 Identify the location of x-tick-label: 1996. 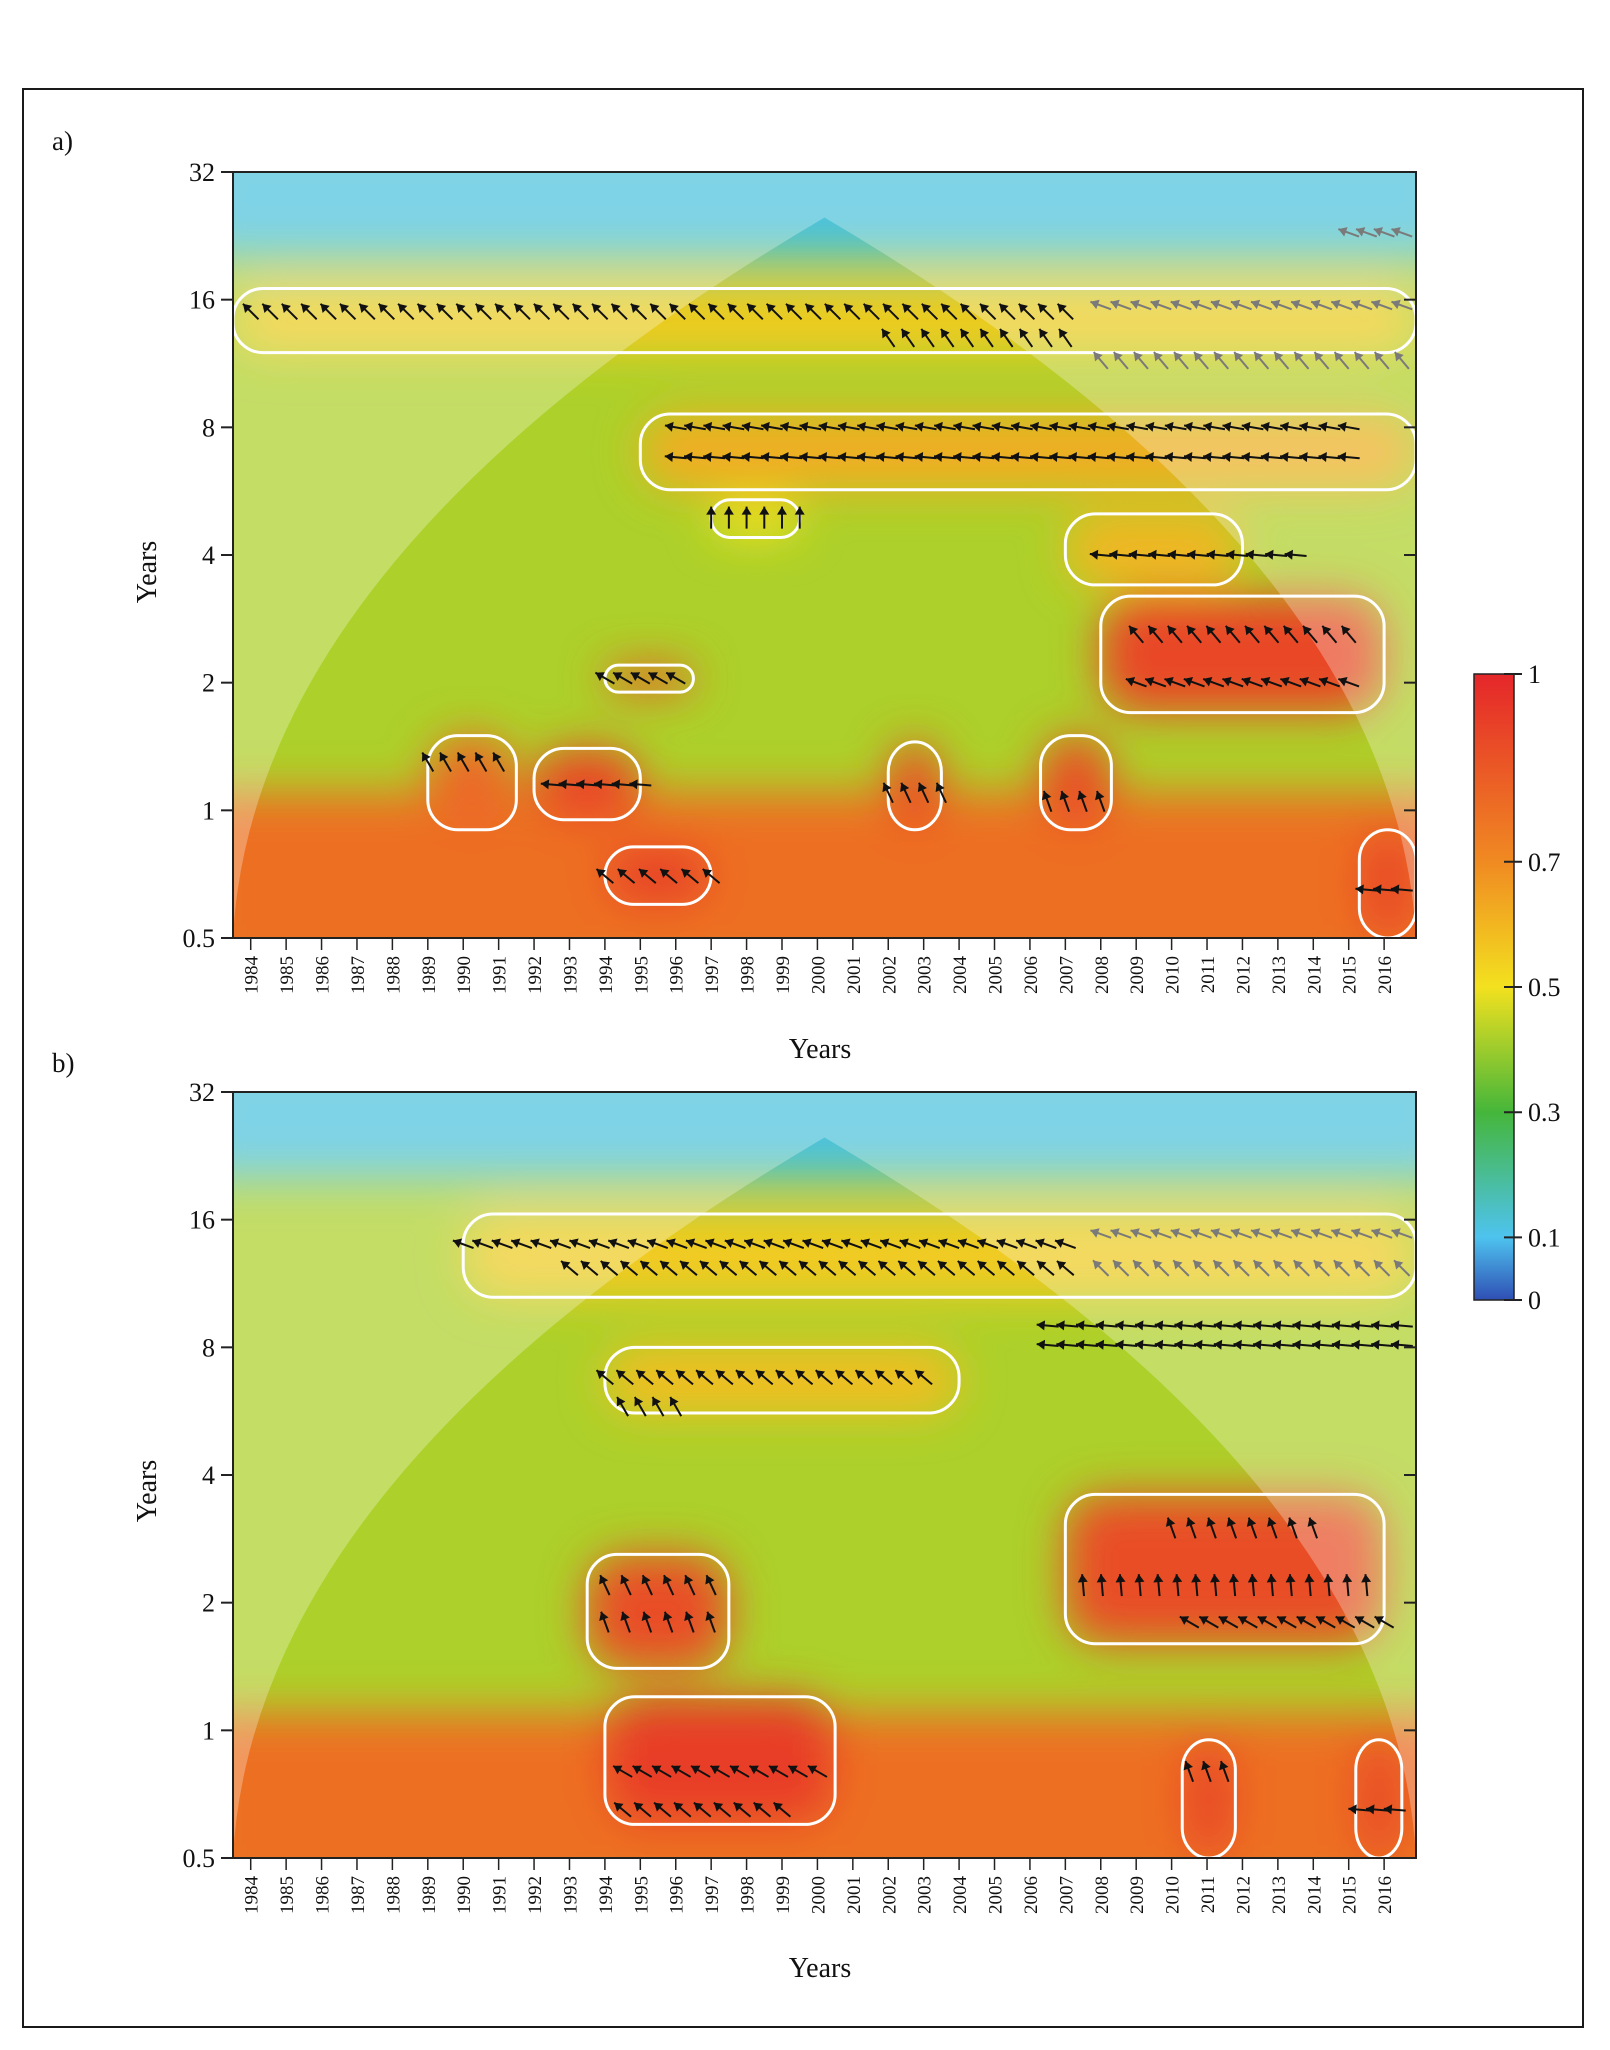
(677, 1895).